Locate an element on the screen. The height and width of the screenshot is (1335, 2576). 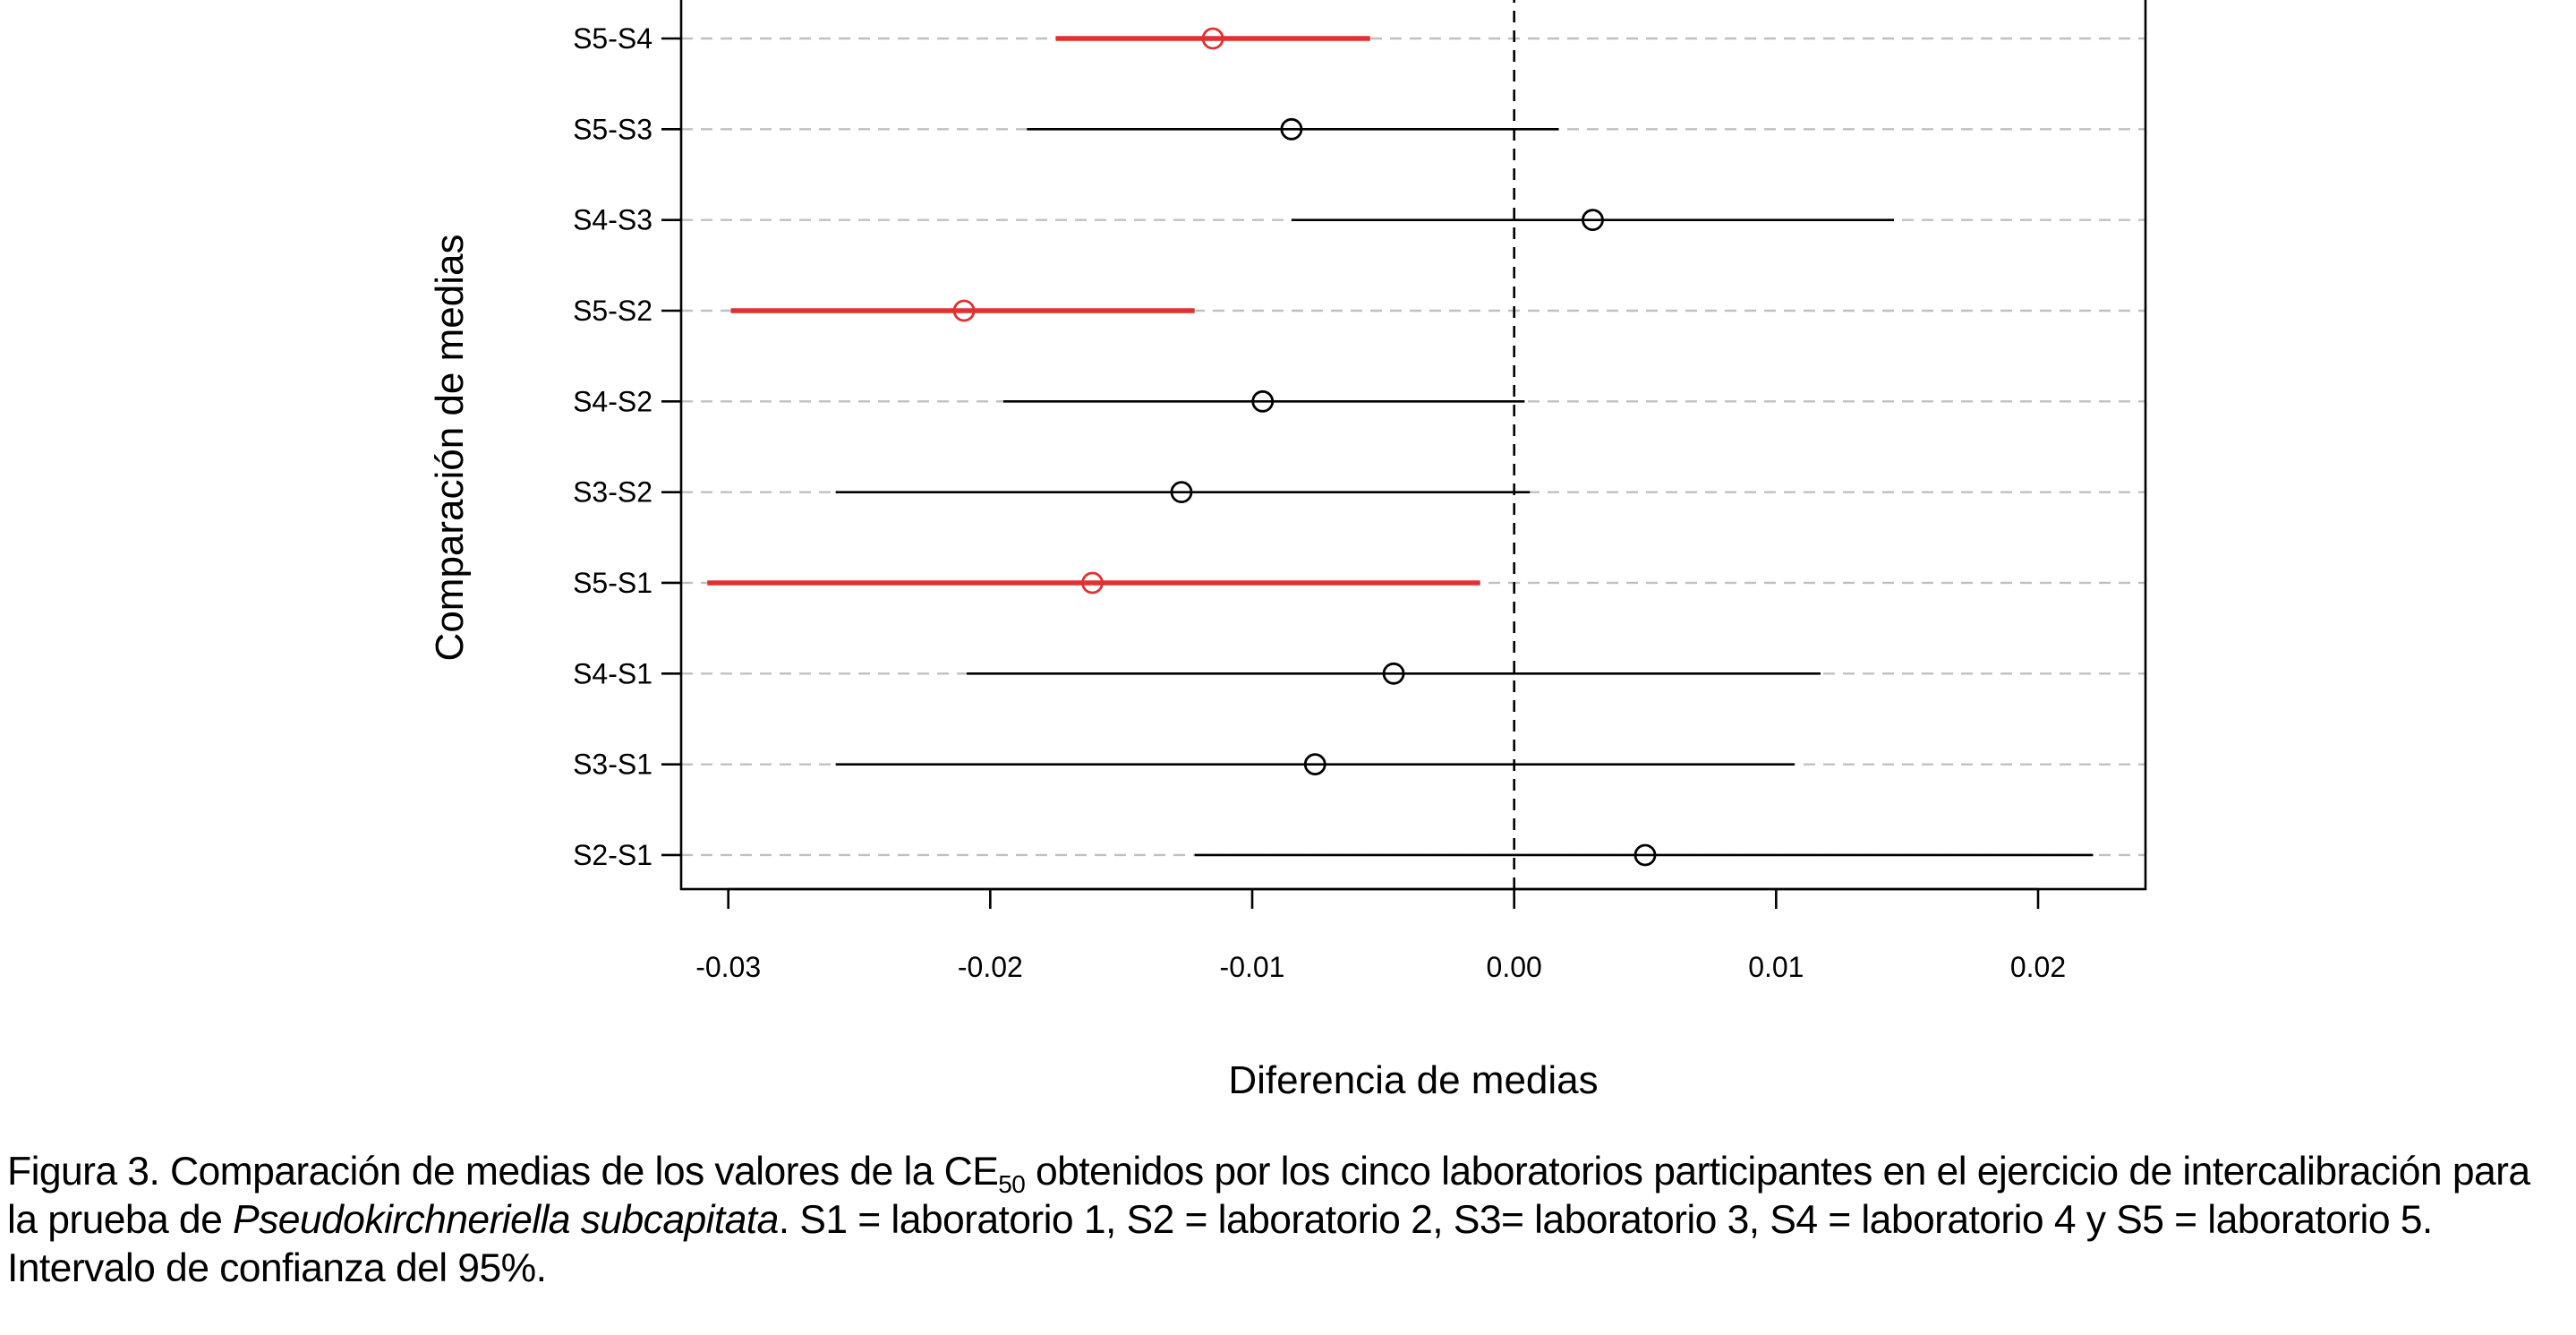
y-axis-title: Comparación de medias is located at coordinates (450, 448).